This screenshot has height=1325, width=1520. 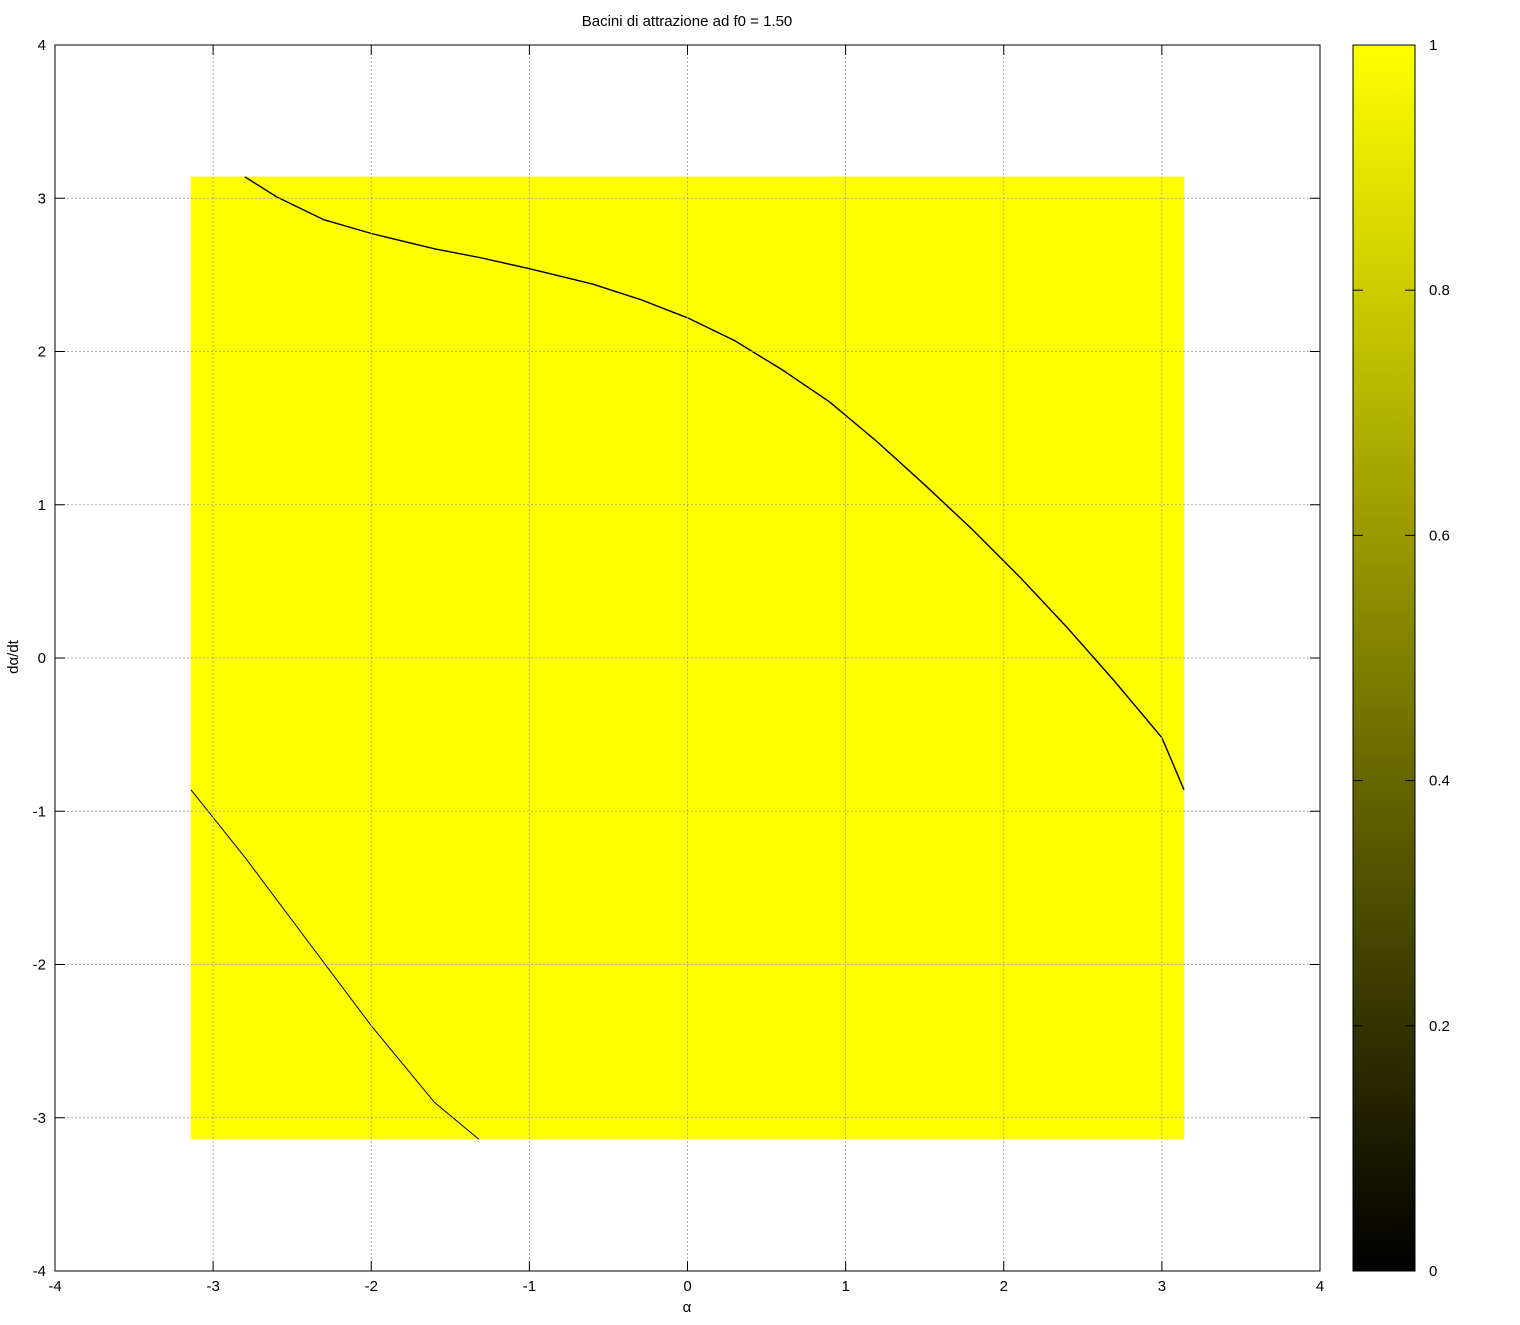 I want to click on colorbar-tick-label: 0.8, so click(x=1439, y=290).